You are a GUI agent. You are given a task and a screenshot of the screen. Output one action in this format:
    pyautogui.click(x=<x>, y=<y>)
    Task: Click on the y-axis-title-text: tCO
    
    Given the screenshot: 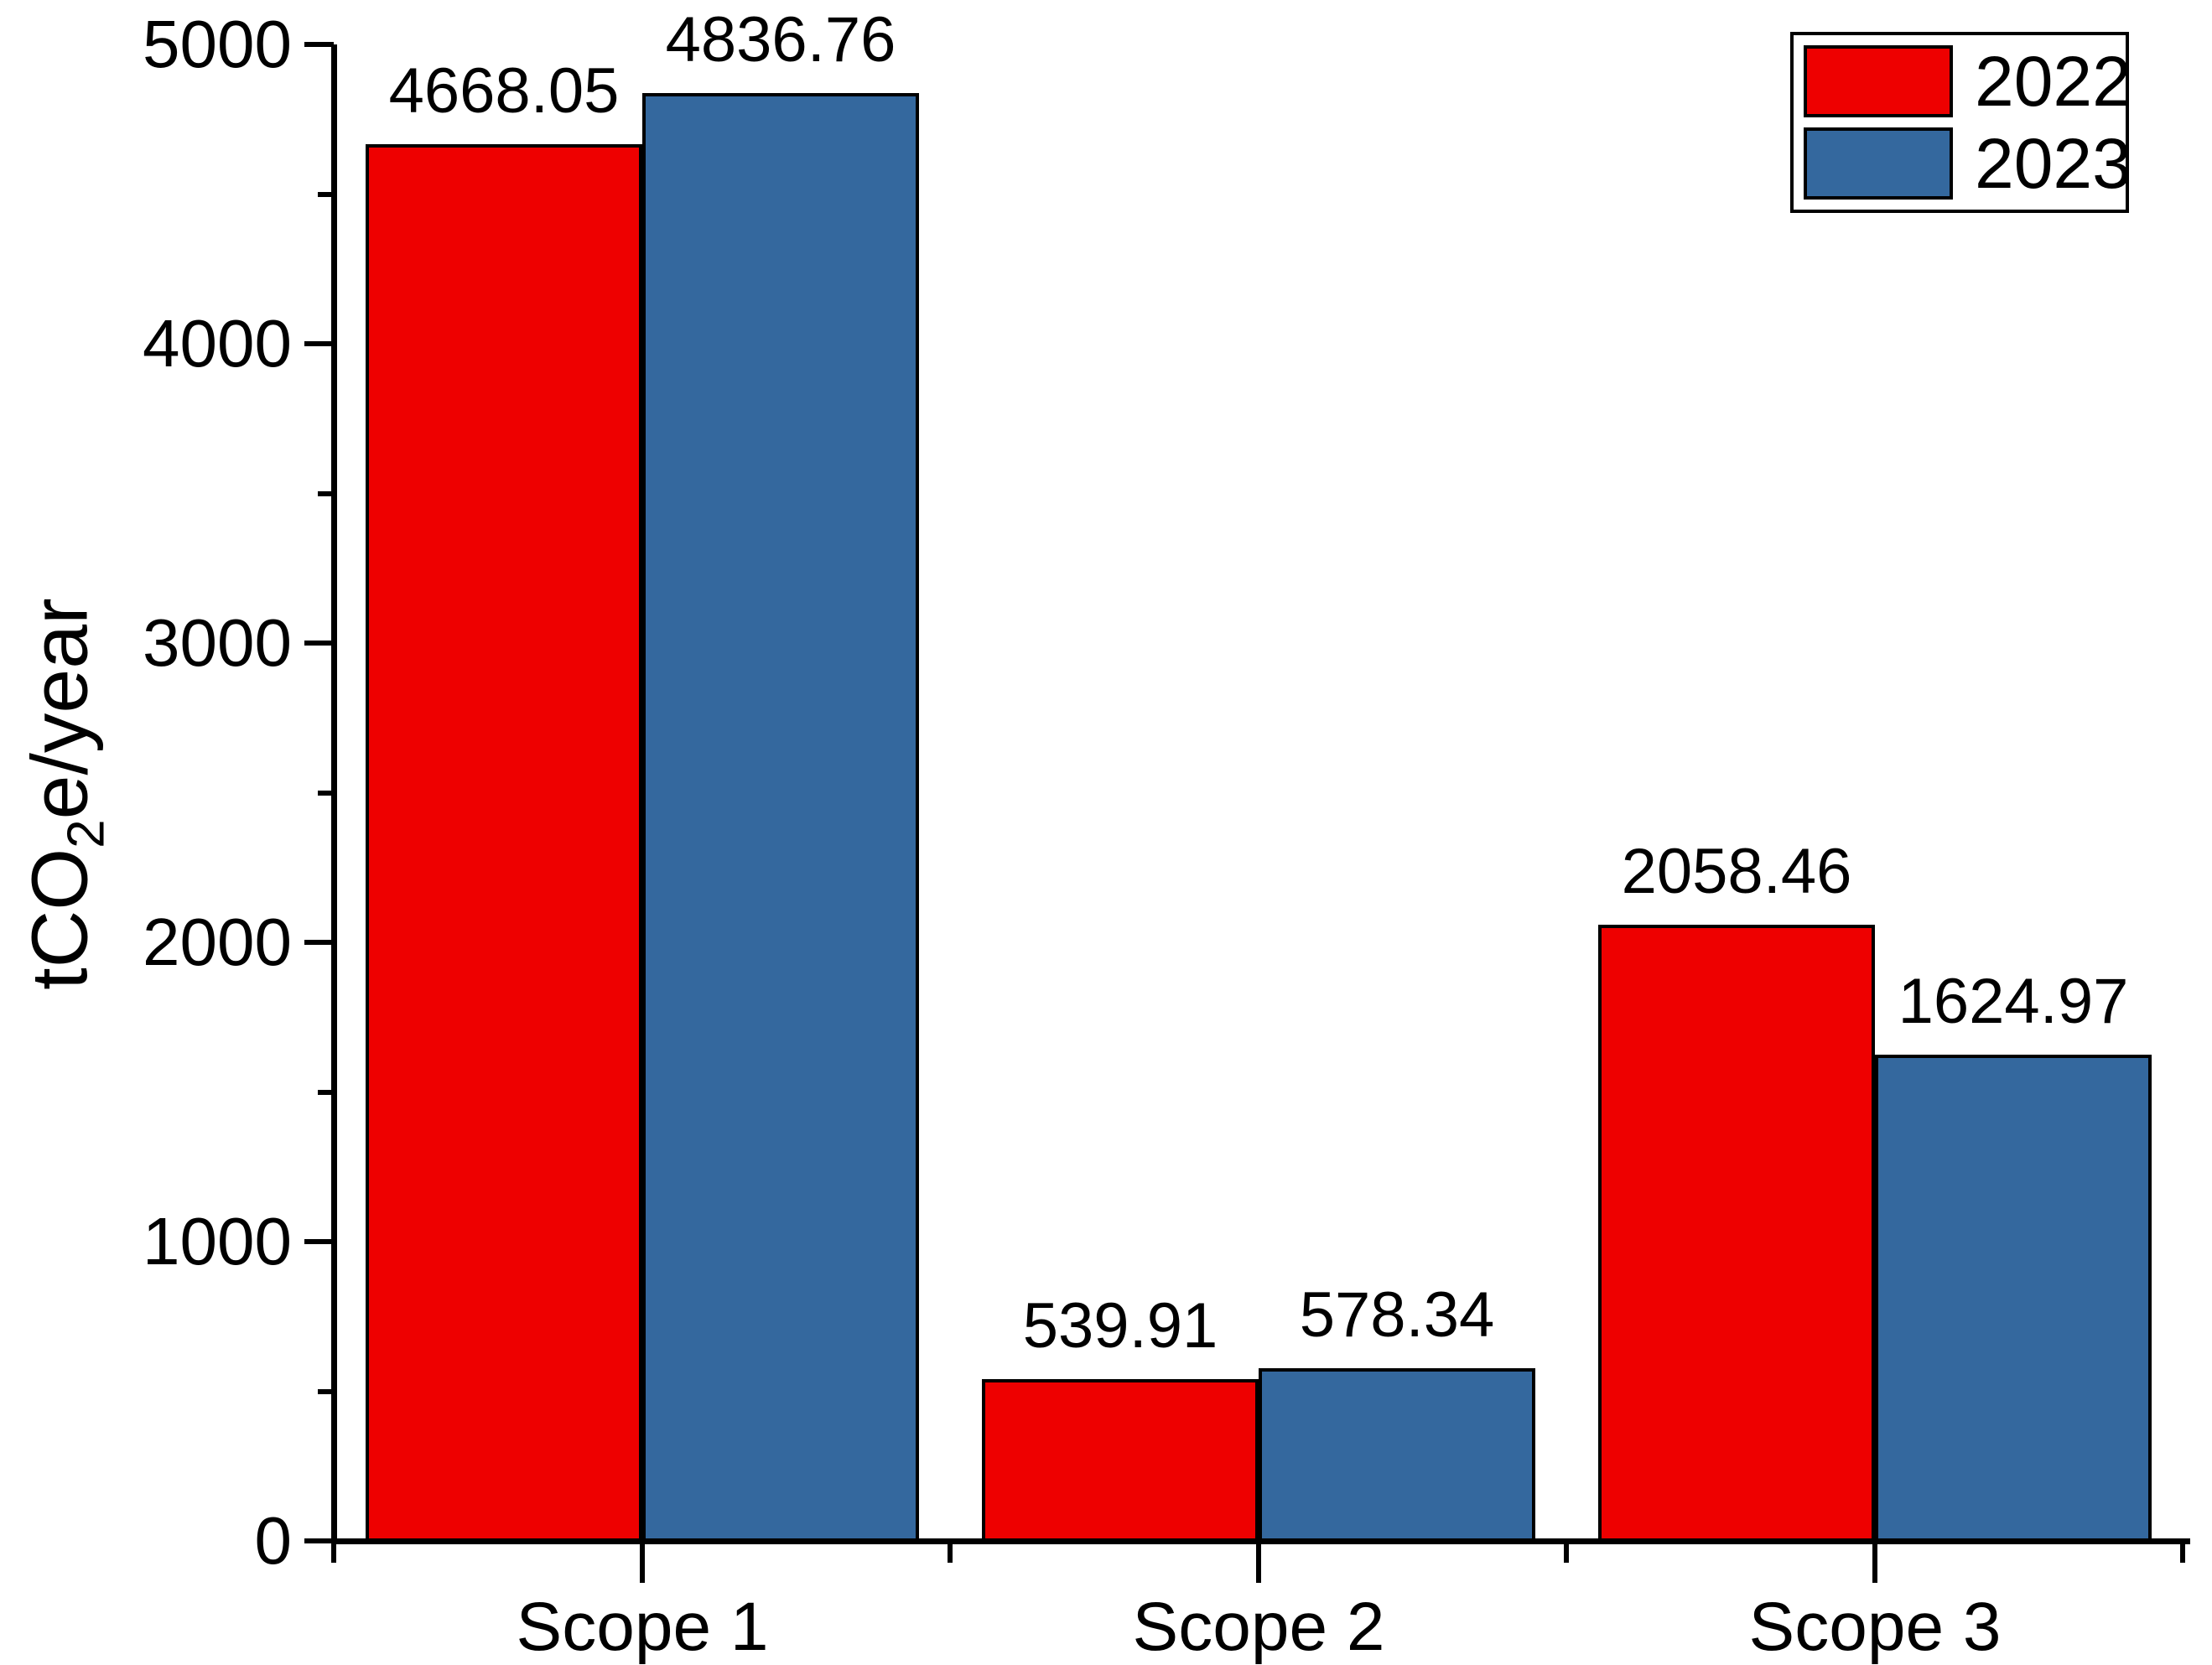 What is the action you would take?
    pyautogui.click(x=60, y=919)
    